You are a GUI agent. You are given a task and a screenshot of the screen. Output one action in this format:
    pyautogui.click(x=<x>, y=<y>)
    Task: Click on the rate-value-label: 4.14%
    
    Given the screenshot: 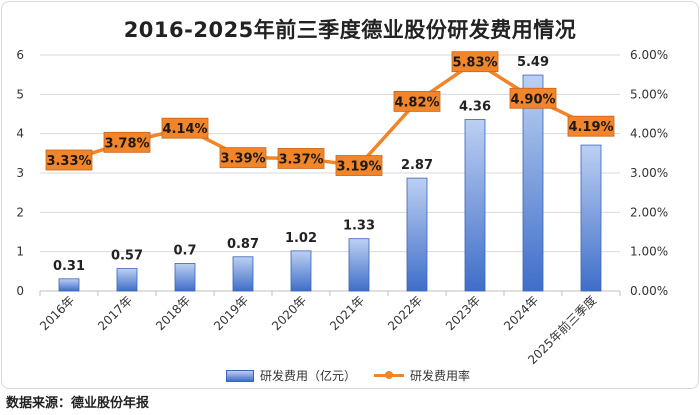 What is the action you would take?
    pyautogui.click(x=184, y=129)
    